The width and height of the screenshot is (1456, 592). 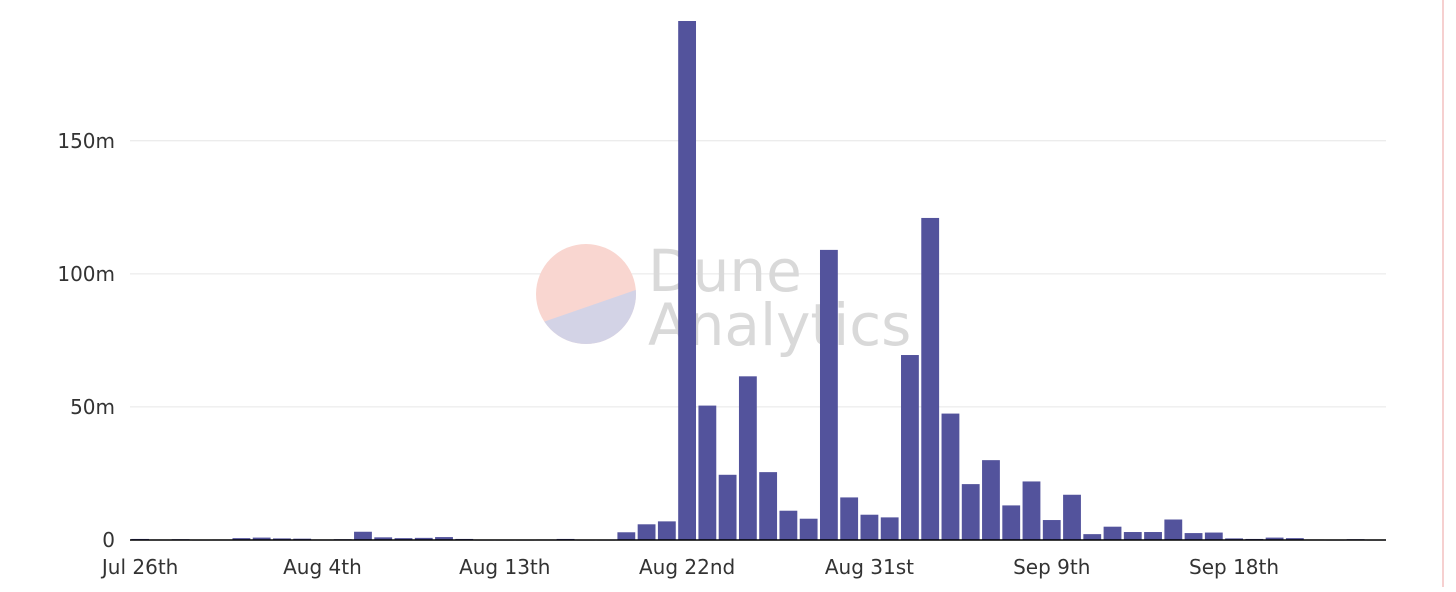 I want to click on x-tick-label: Sep 18th, so click(x=1234, y=567).